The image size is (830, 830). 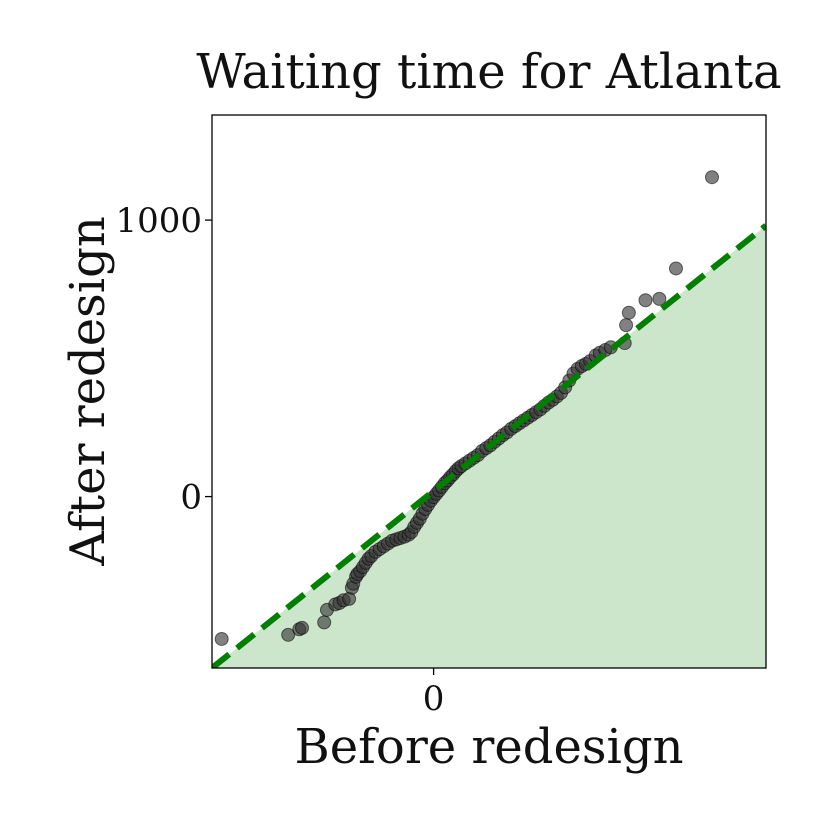 What do you see at coordinates (158, 221) in the screenshot?
I see `y-tick-label: 1000` at bounding box center [158, 221].